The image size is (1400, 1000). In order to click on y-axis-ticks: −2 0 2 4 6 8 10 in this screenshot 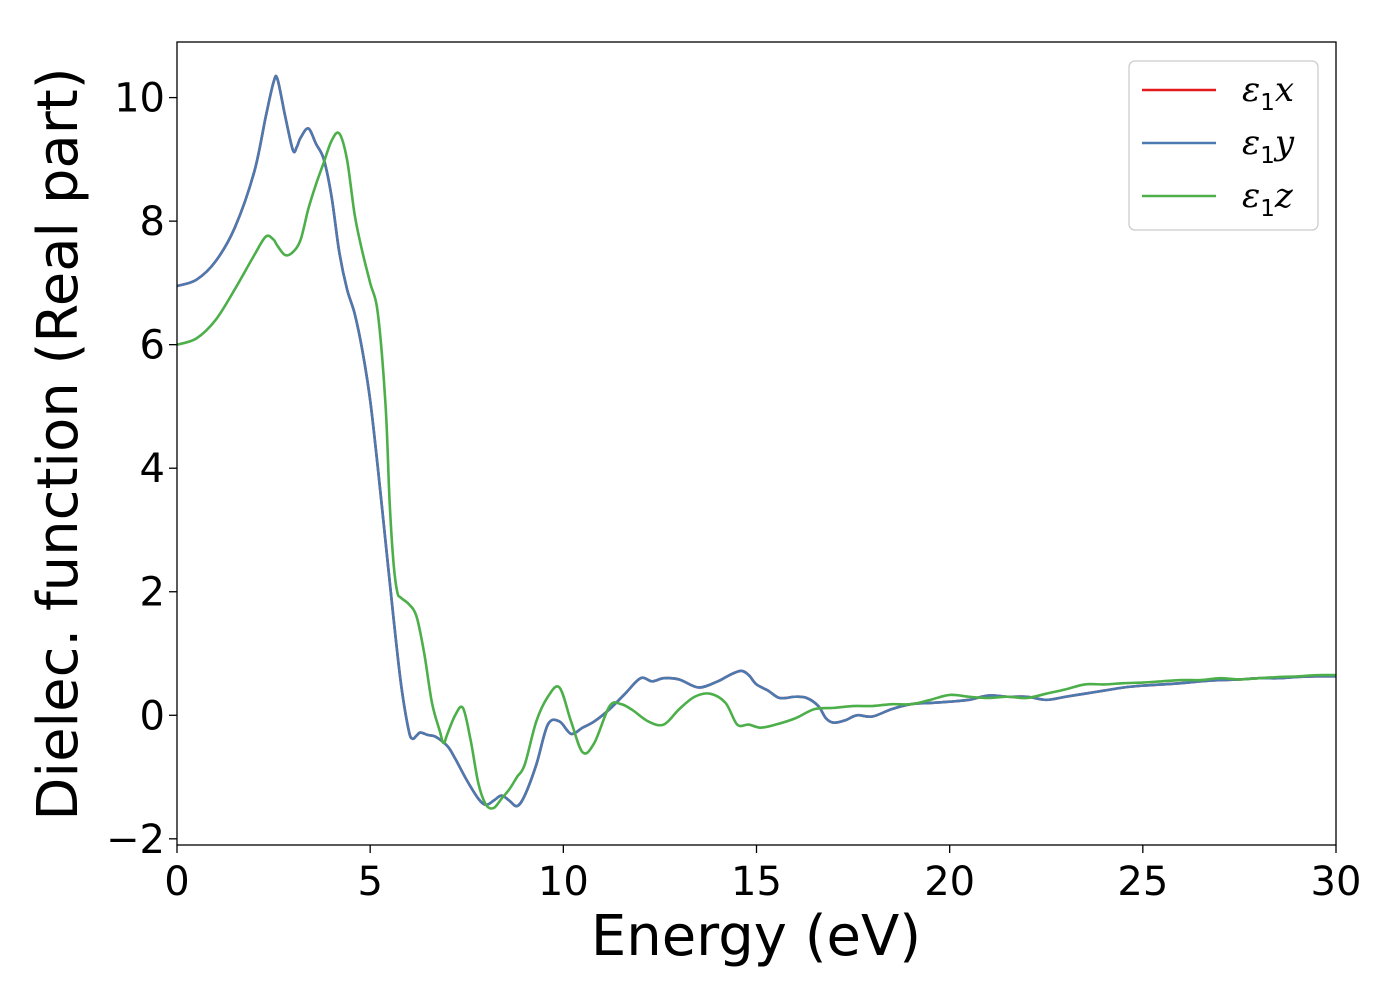, I will do `click(141, 469)`.